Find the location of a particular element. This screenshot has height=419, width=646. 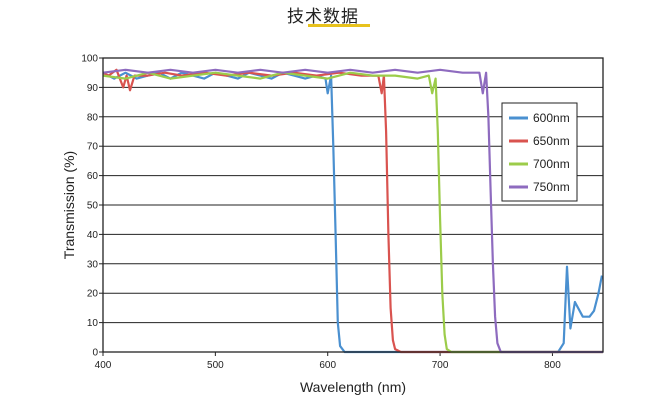

y-tick-label-30: 30 is located at coordinates (93, 264).